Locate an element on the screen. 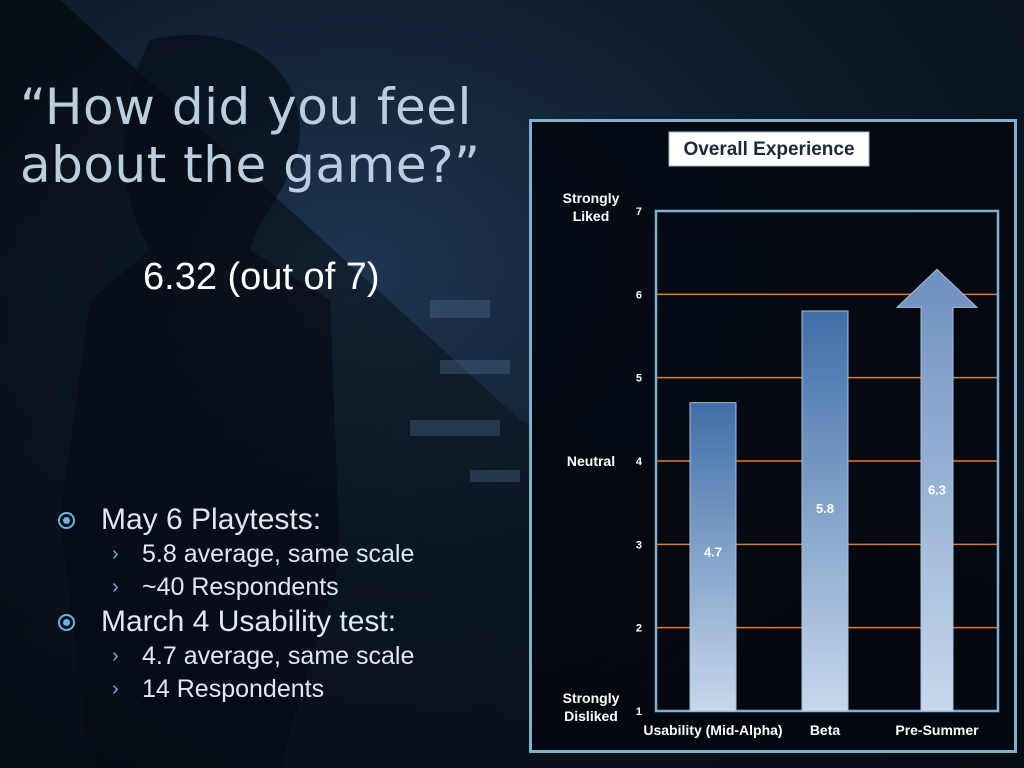 This screenshot has width=1024, height=768. sub-bullet-item: › ~40 Respondents is located at coordinates (293, 587).